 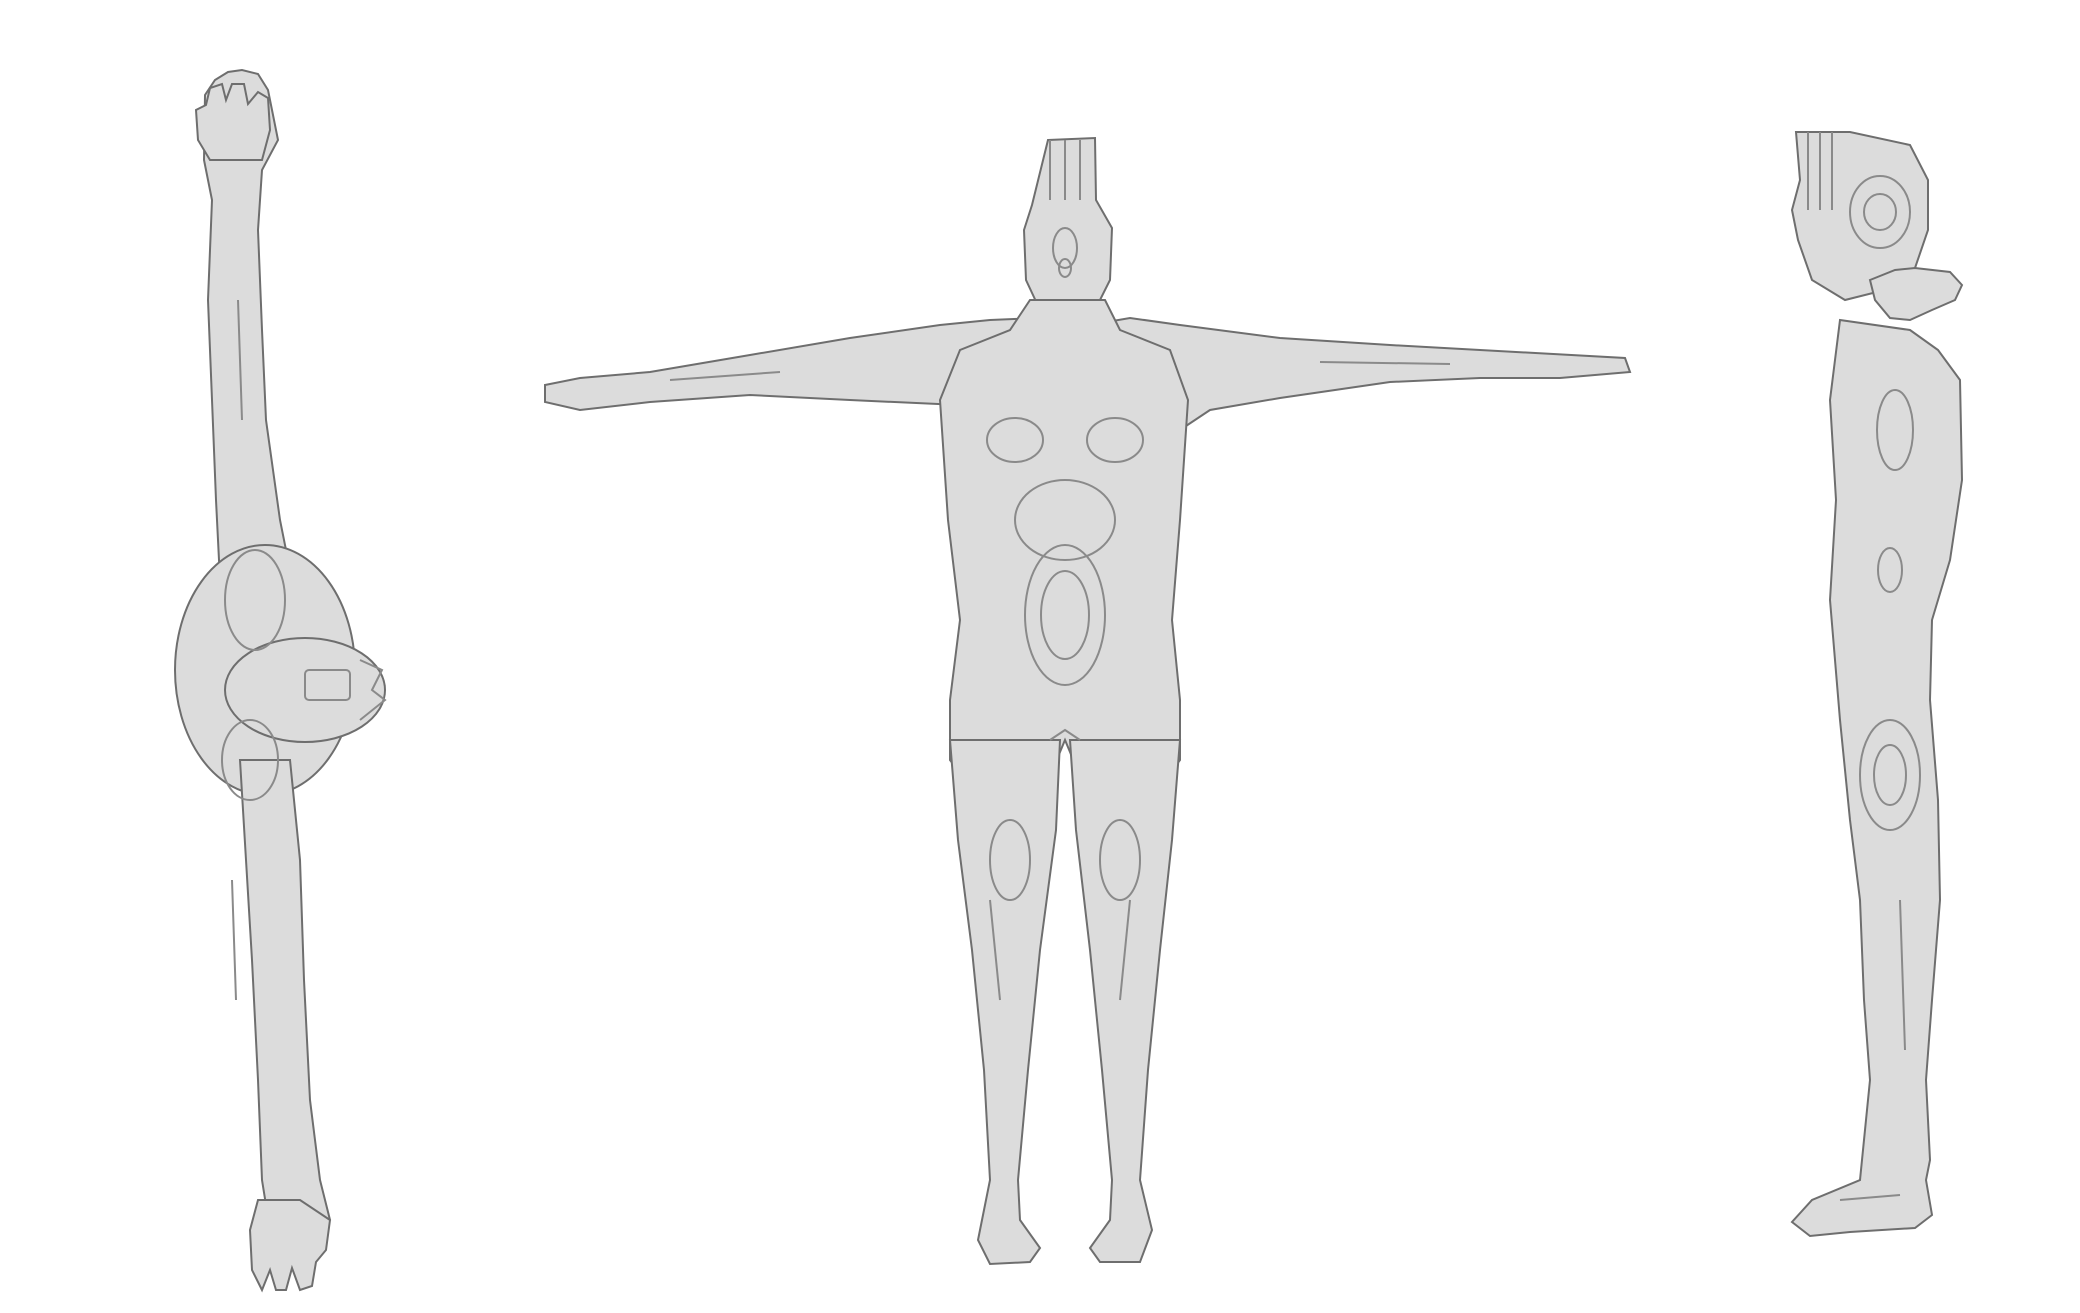 What do you see at coordinates (1916, 294) in the screenshot?
I see `side-view-hand` at bounding box center [1916, 294].